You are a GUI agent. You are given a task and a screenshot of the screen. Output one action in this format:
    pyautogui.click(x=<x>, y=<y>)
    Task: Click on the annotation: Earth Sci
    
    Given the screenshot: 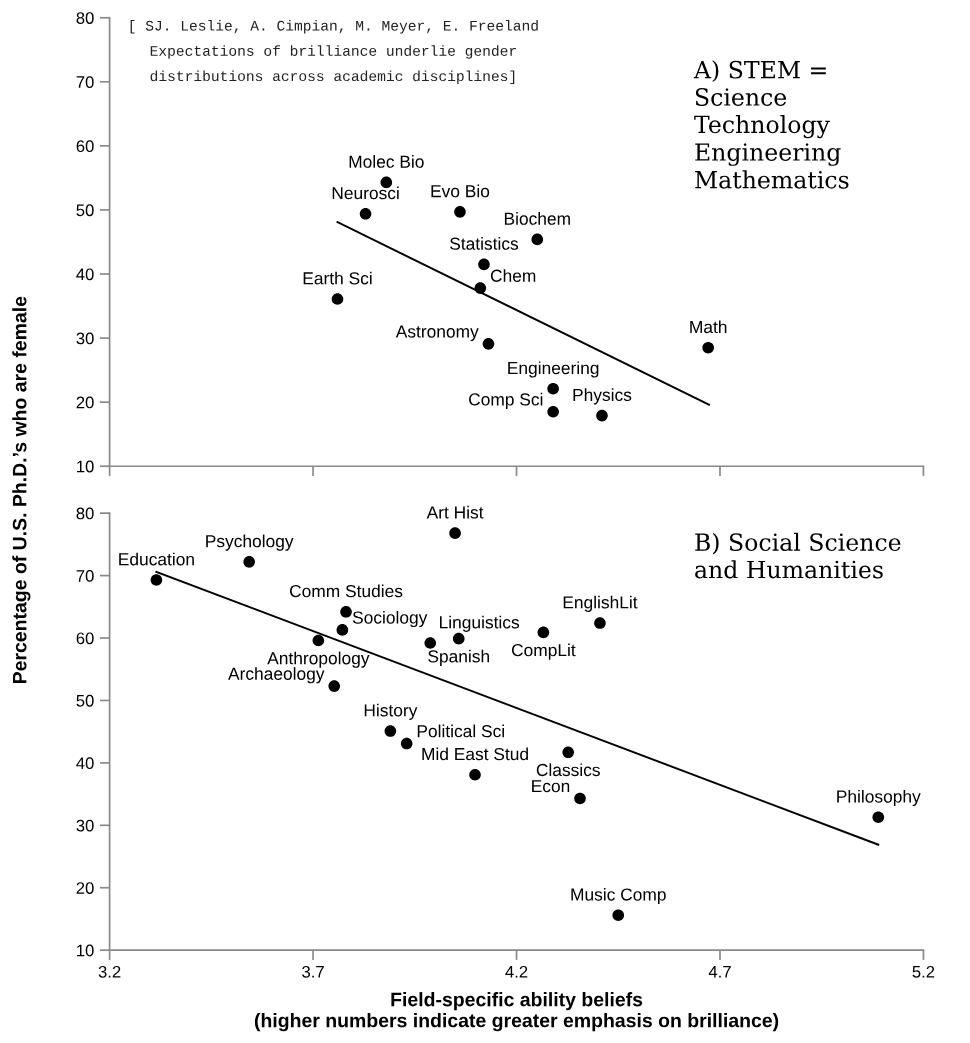 What is the action you would take?
    pyautogui.click(x=337, y=278)
    